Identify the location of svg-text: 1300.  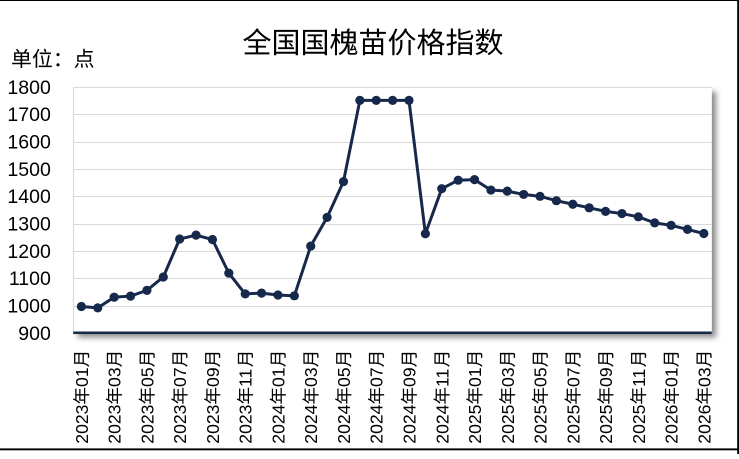
(29, 225).